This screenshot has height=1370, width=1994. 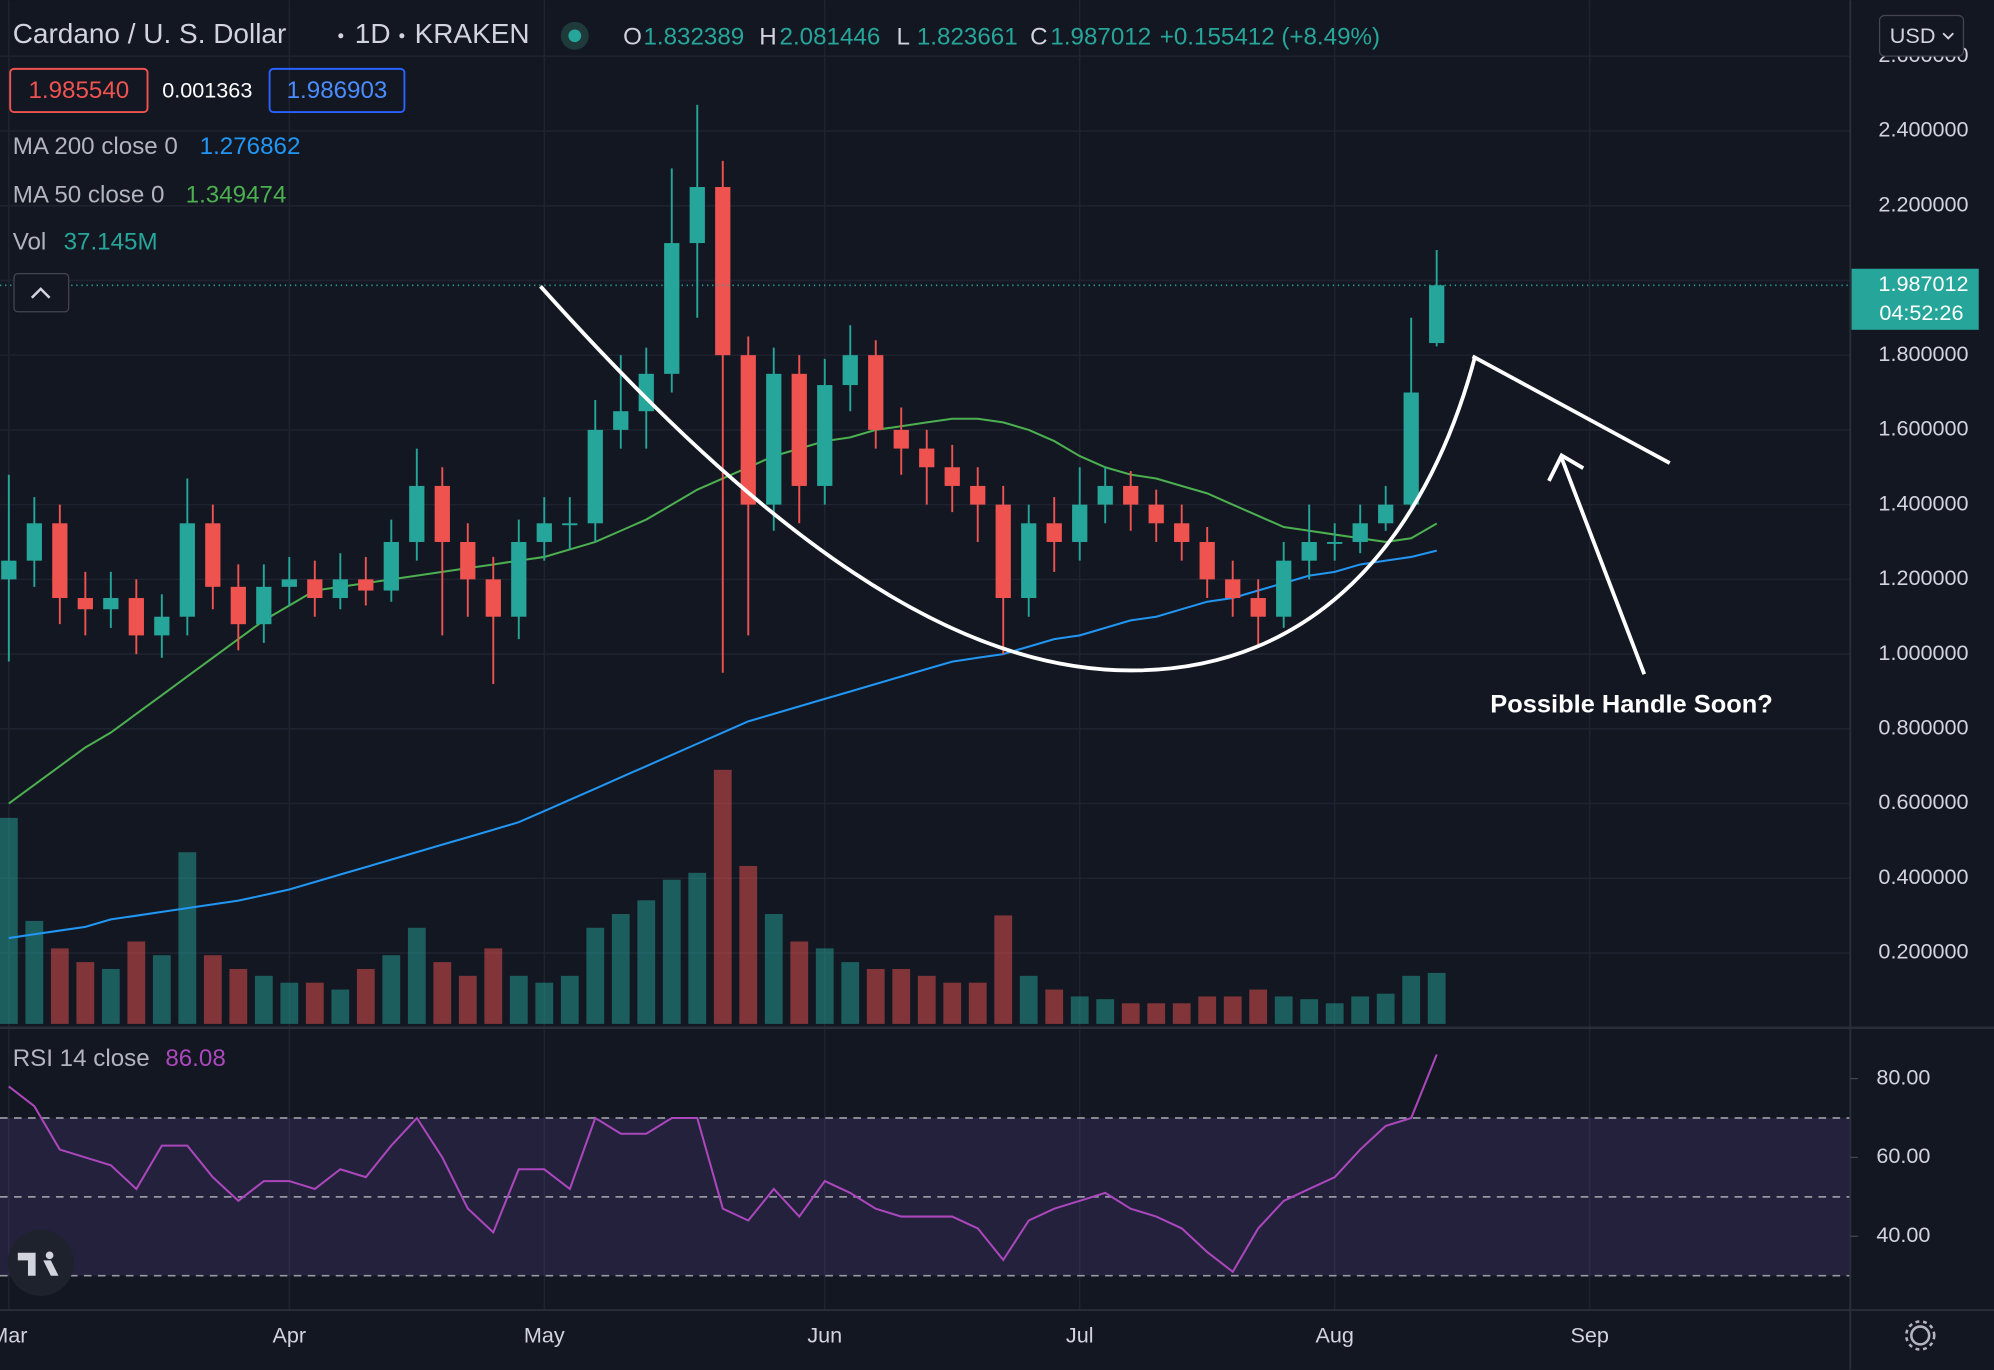 What do you see at coordinates (250, 146) in the screenshot?
I see `legend-ma200-value: 1.276862` at bounding box center [250, 146].